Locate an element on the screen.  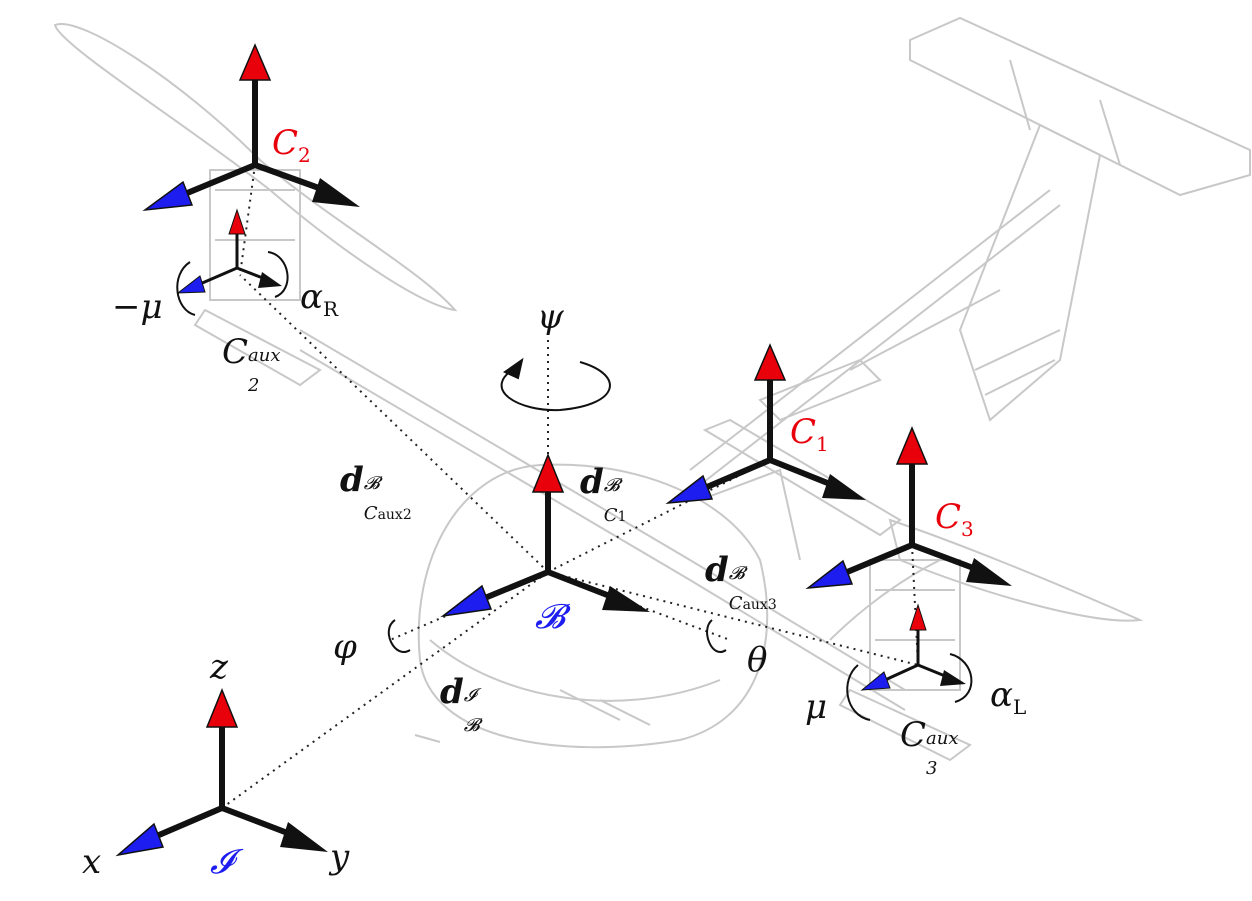
frame-c1 is located at coordinates (765, 423).